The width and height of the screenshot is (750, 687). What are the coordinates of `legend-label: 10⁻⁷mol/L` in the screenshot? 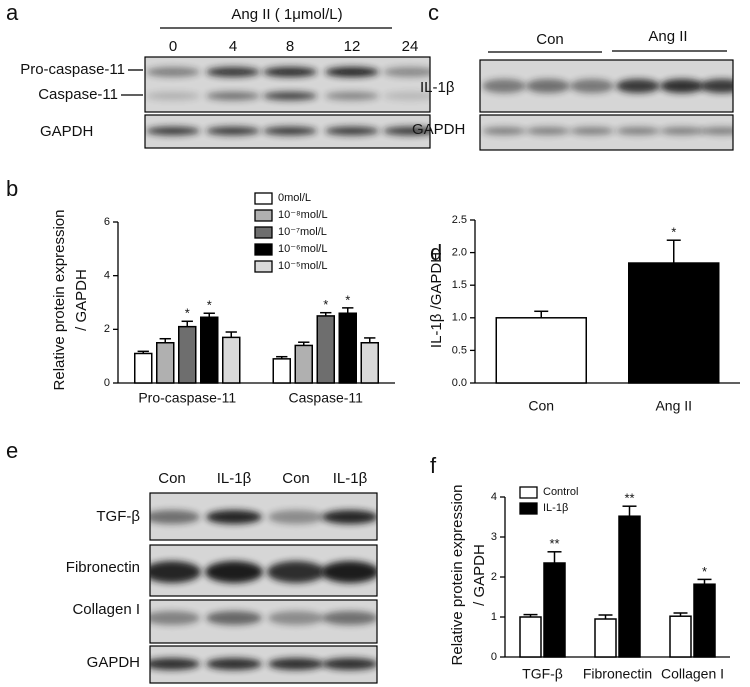 It's located at (302, 232).